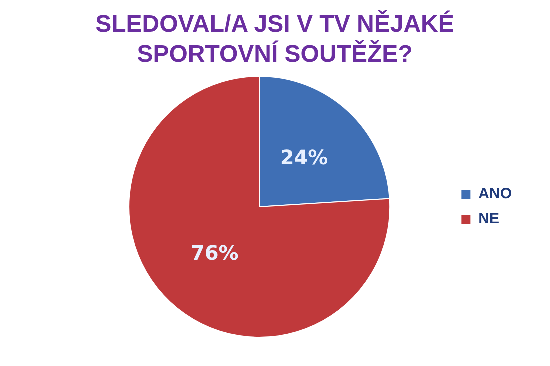  What do you see at coordinates (489, 219) in the screenshot?
I see `legend-label: NE` at bounding box center [489, 219].